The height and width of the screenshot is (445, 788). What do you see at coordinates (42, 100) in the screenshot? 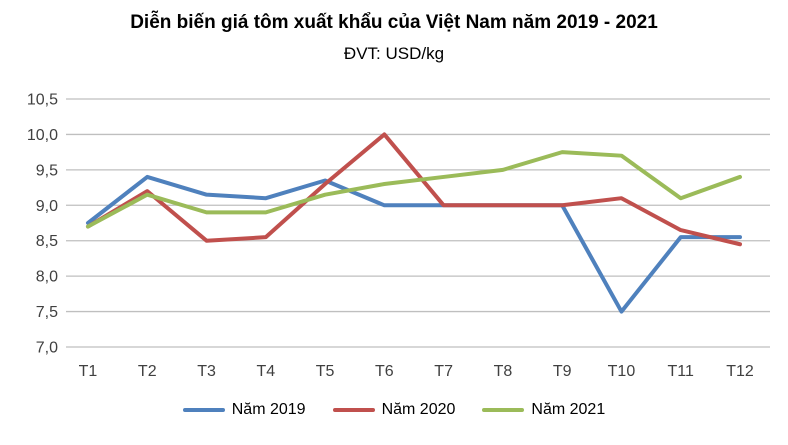
I see `y-tick-label: 10,5` at bounding box center [42, 100].